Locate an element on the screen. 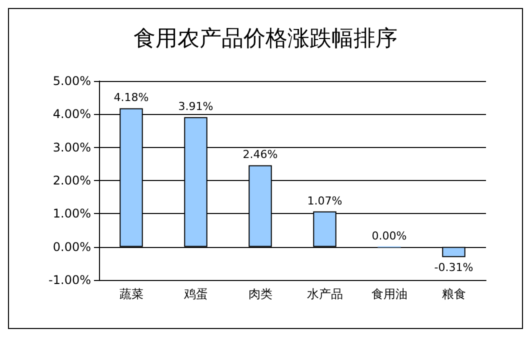 This screenshot has width=531, height=337. x-tick-label: 肉类 is located at coordinates (260, 294).